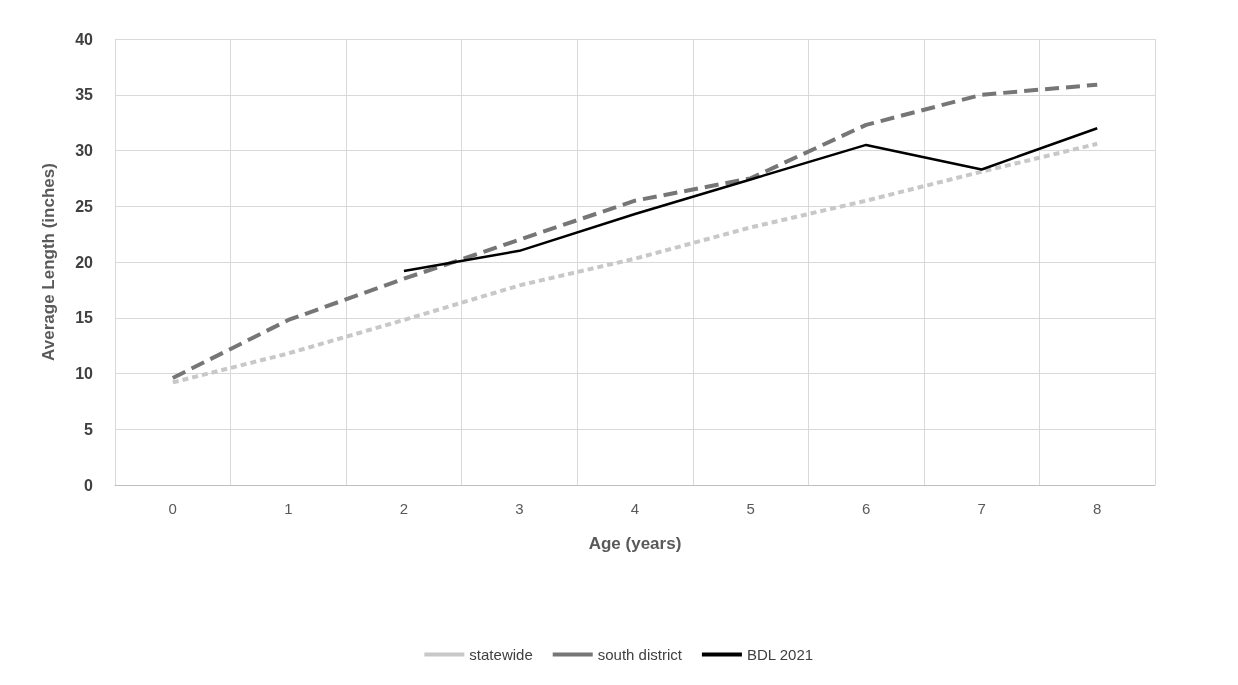 This screenshot has width=1238, height=685. What do you see at coordinates (84, 39) in the screenshot?
I see `y-tick-label: 40` at bounding box center [84, 39].